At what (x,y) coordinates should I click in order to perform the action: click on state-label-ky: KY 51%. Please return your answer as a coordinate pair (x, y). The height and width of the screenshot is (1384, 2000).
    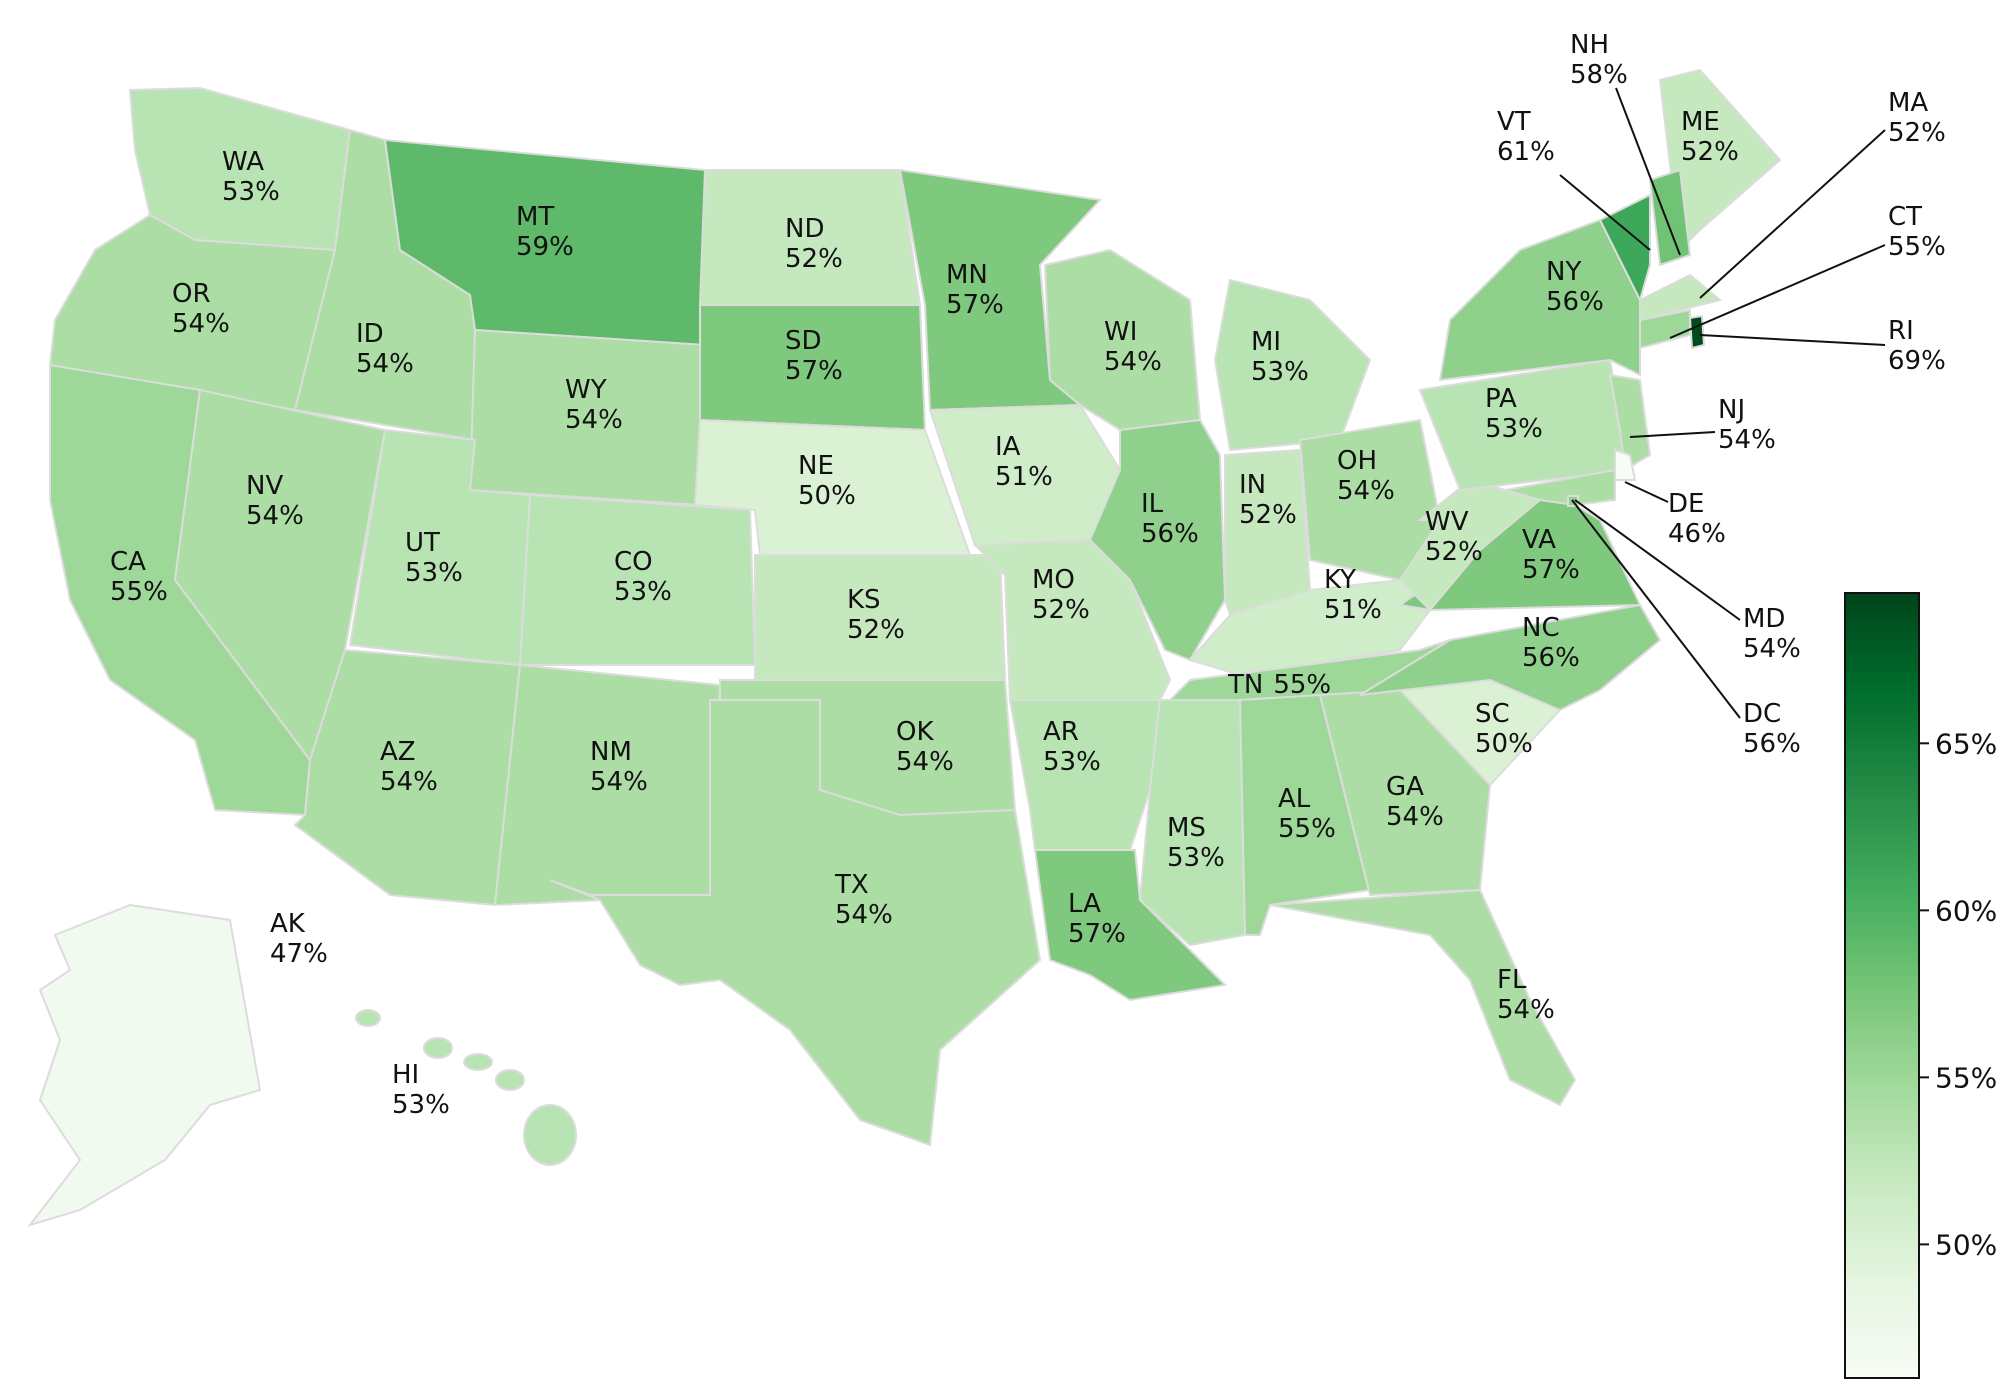
    Looking at the image, I should click on (1353, 595).